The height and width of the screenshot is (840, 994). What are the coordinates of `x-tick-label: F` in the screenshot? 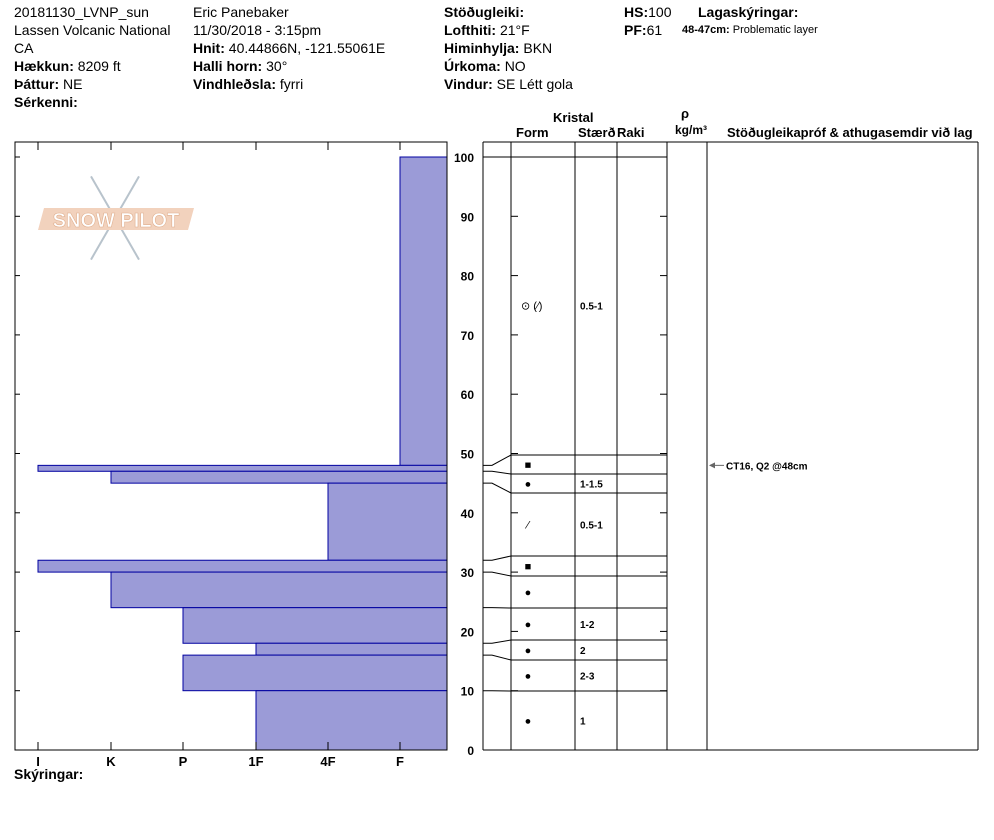 It's located at (400, 761).